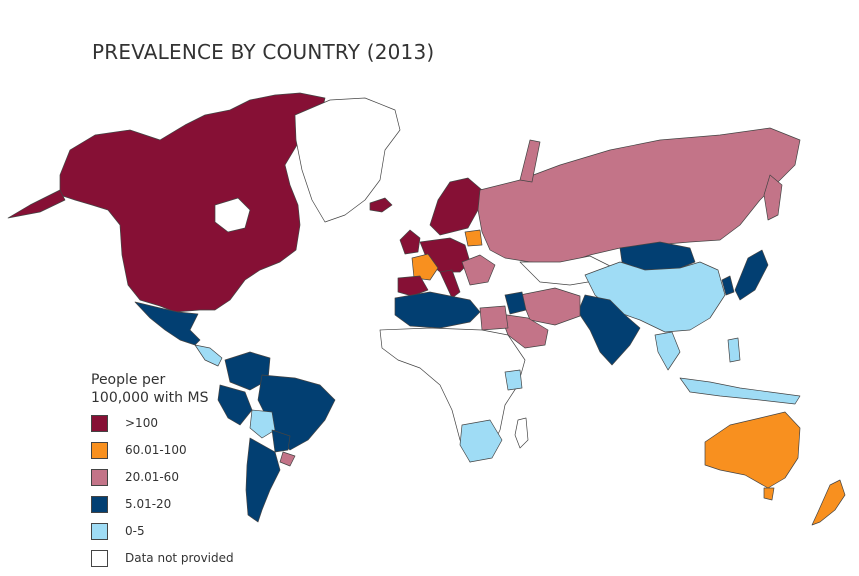 This screenshot has width=859, height=576. What do you see at coordinates (521, 433) in the screenshot?
I see `region-madagascar` at bounding box center [521, 433].